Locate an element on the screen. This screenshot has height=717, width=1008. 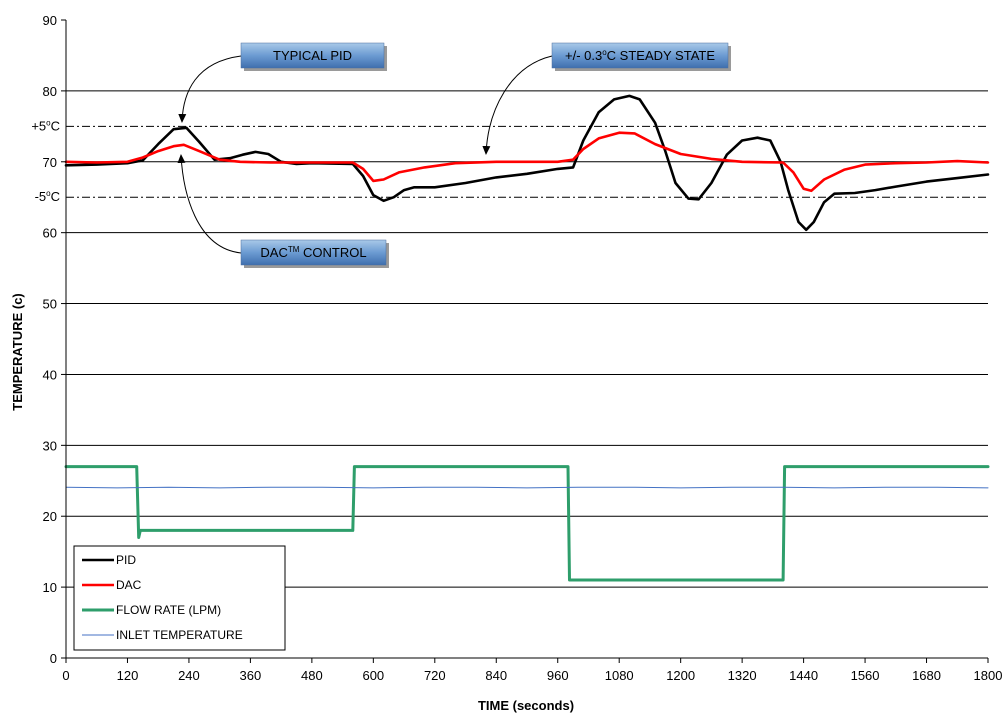
x-tick-label: 600 is located at coordinates (373, 675).